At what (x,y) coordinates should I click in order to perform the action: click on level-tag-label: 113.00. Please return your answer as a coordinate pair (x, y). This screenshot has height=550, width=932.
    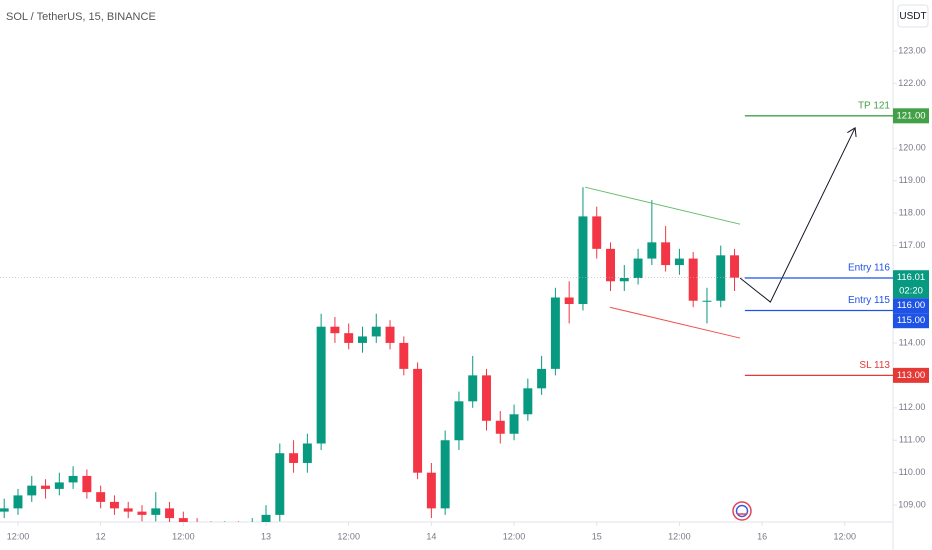
    Looking at the image, I should click on (911, 375).